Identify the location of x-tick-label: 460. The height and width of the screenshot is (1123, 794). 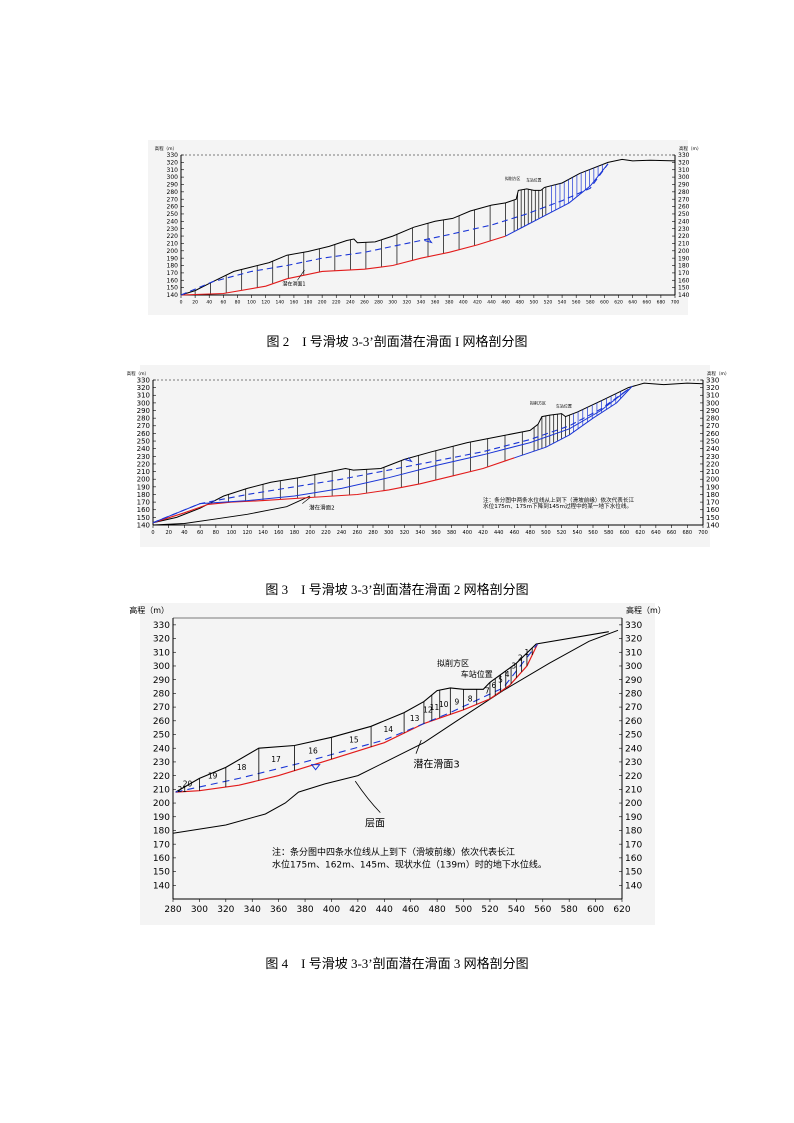
(515, 533).